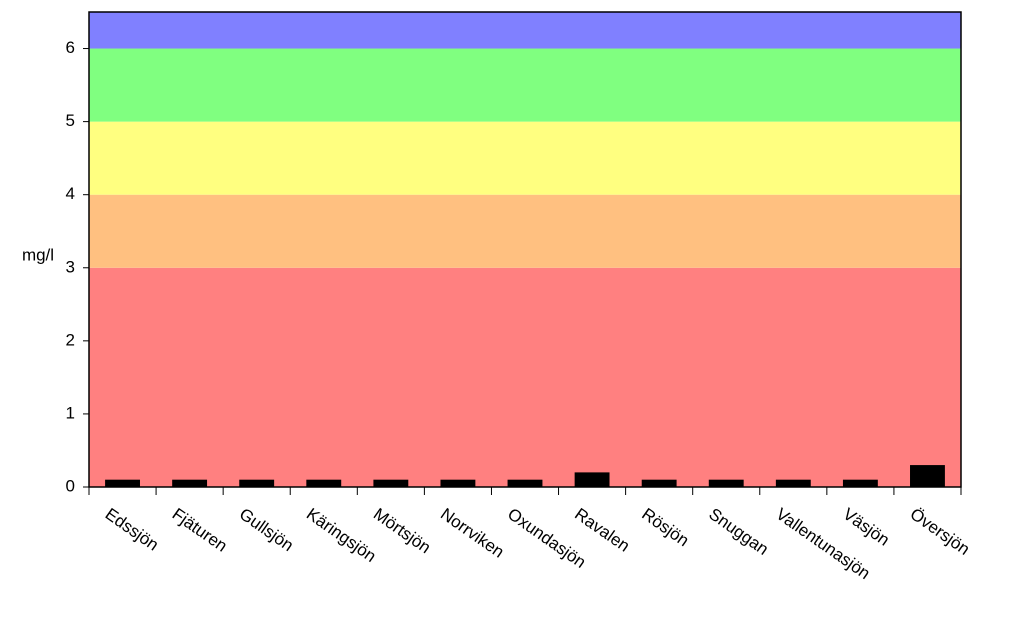  What do you see at coordinates (665, 527) in the screenshot?
I see `x-tick-label: Rösjön` at bounding box center [665, 527].